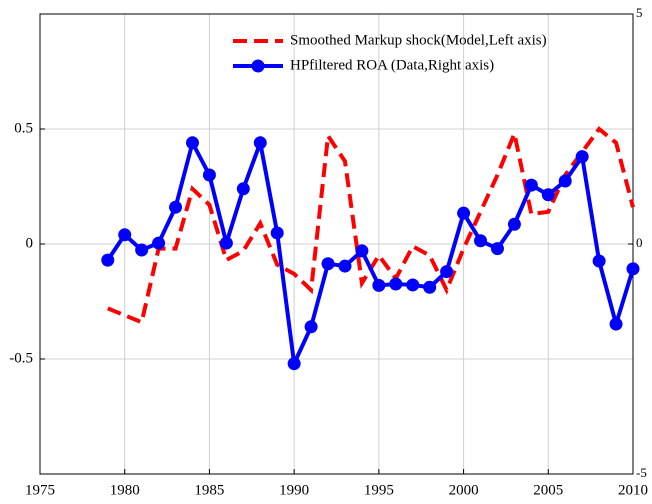 Image resolution: width=652 pixels, height=504 pixels. I want to click on x-tick-label: 2000, so click(464, 490).